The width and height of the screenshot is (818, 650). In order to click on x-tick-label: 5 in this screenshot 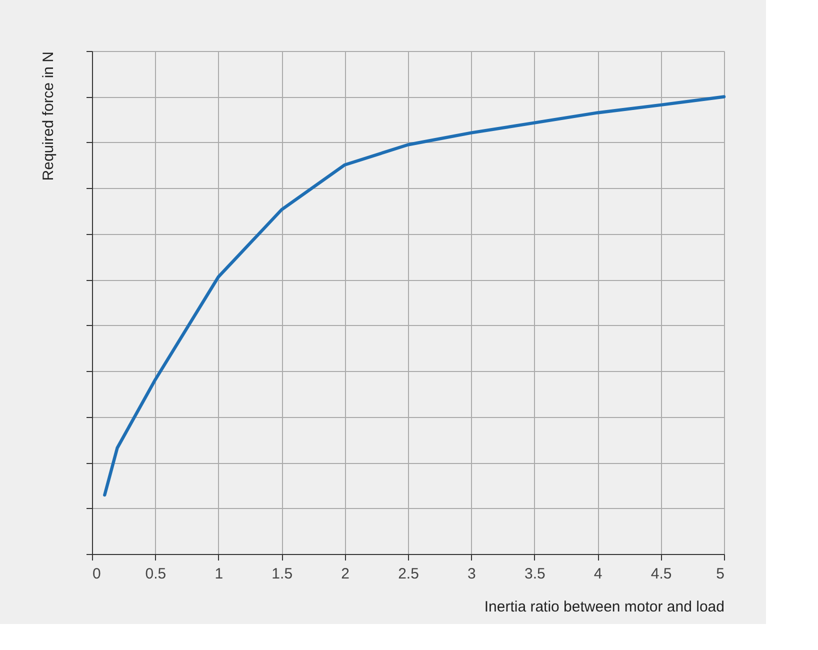, I will do `click(720, 574)`.